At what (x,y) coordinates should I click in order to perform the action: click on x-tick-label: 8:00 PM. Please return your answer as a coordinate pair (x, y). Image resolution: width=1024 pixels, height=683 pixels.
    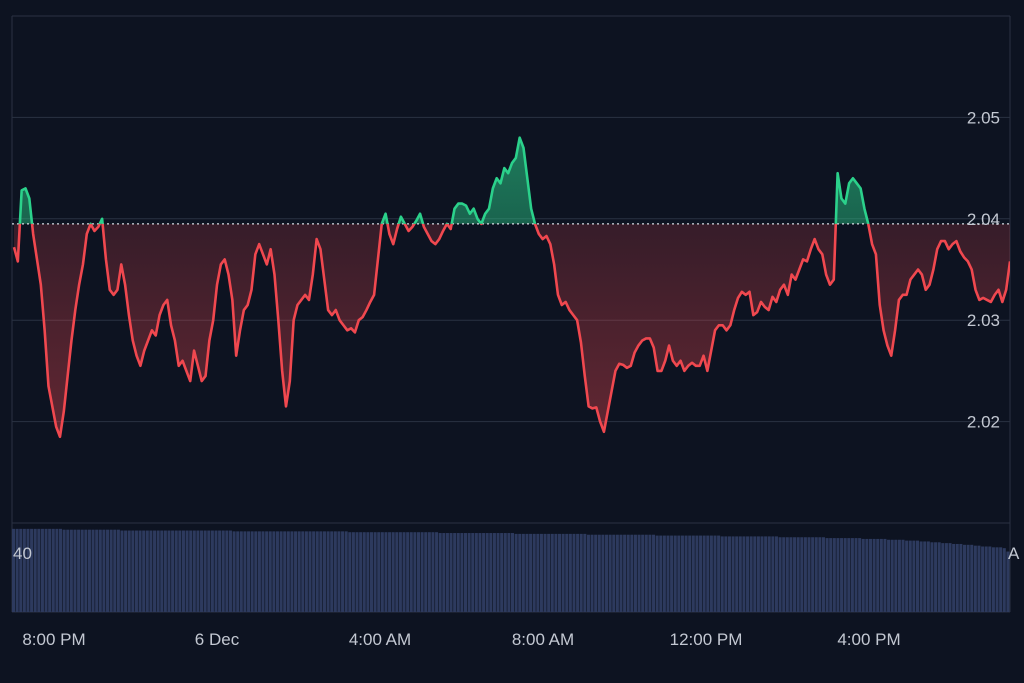
    Looking at the image, I should click on (53, 639).